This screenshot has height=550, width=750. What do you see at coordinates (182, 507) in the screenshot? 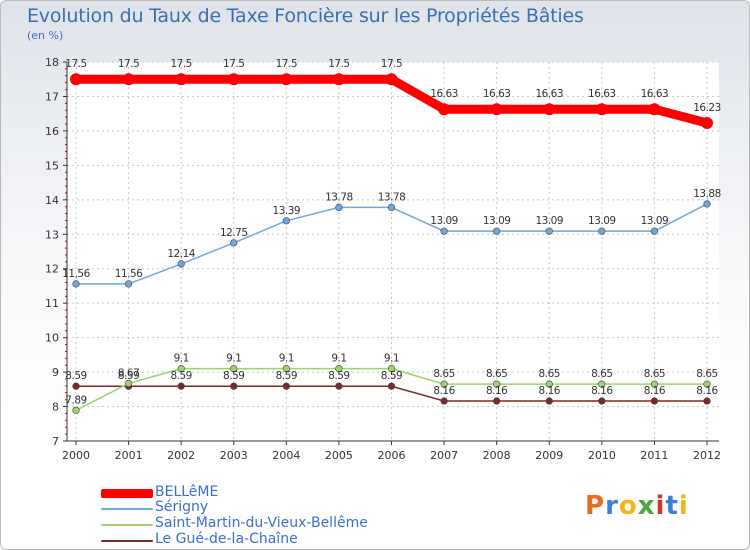
I see `legend-label-serigny: Sérigny` at bounding box center [182, 507].